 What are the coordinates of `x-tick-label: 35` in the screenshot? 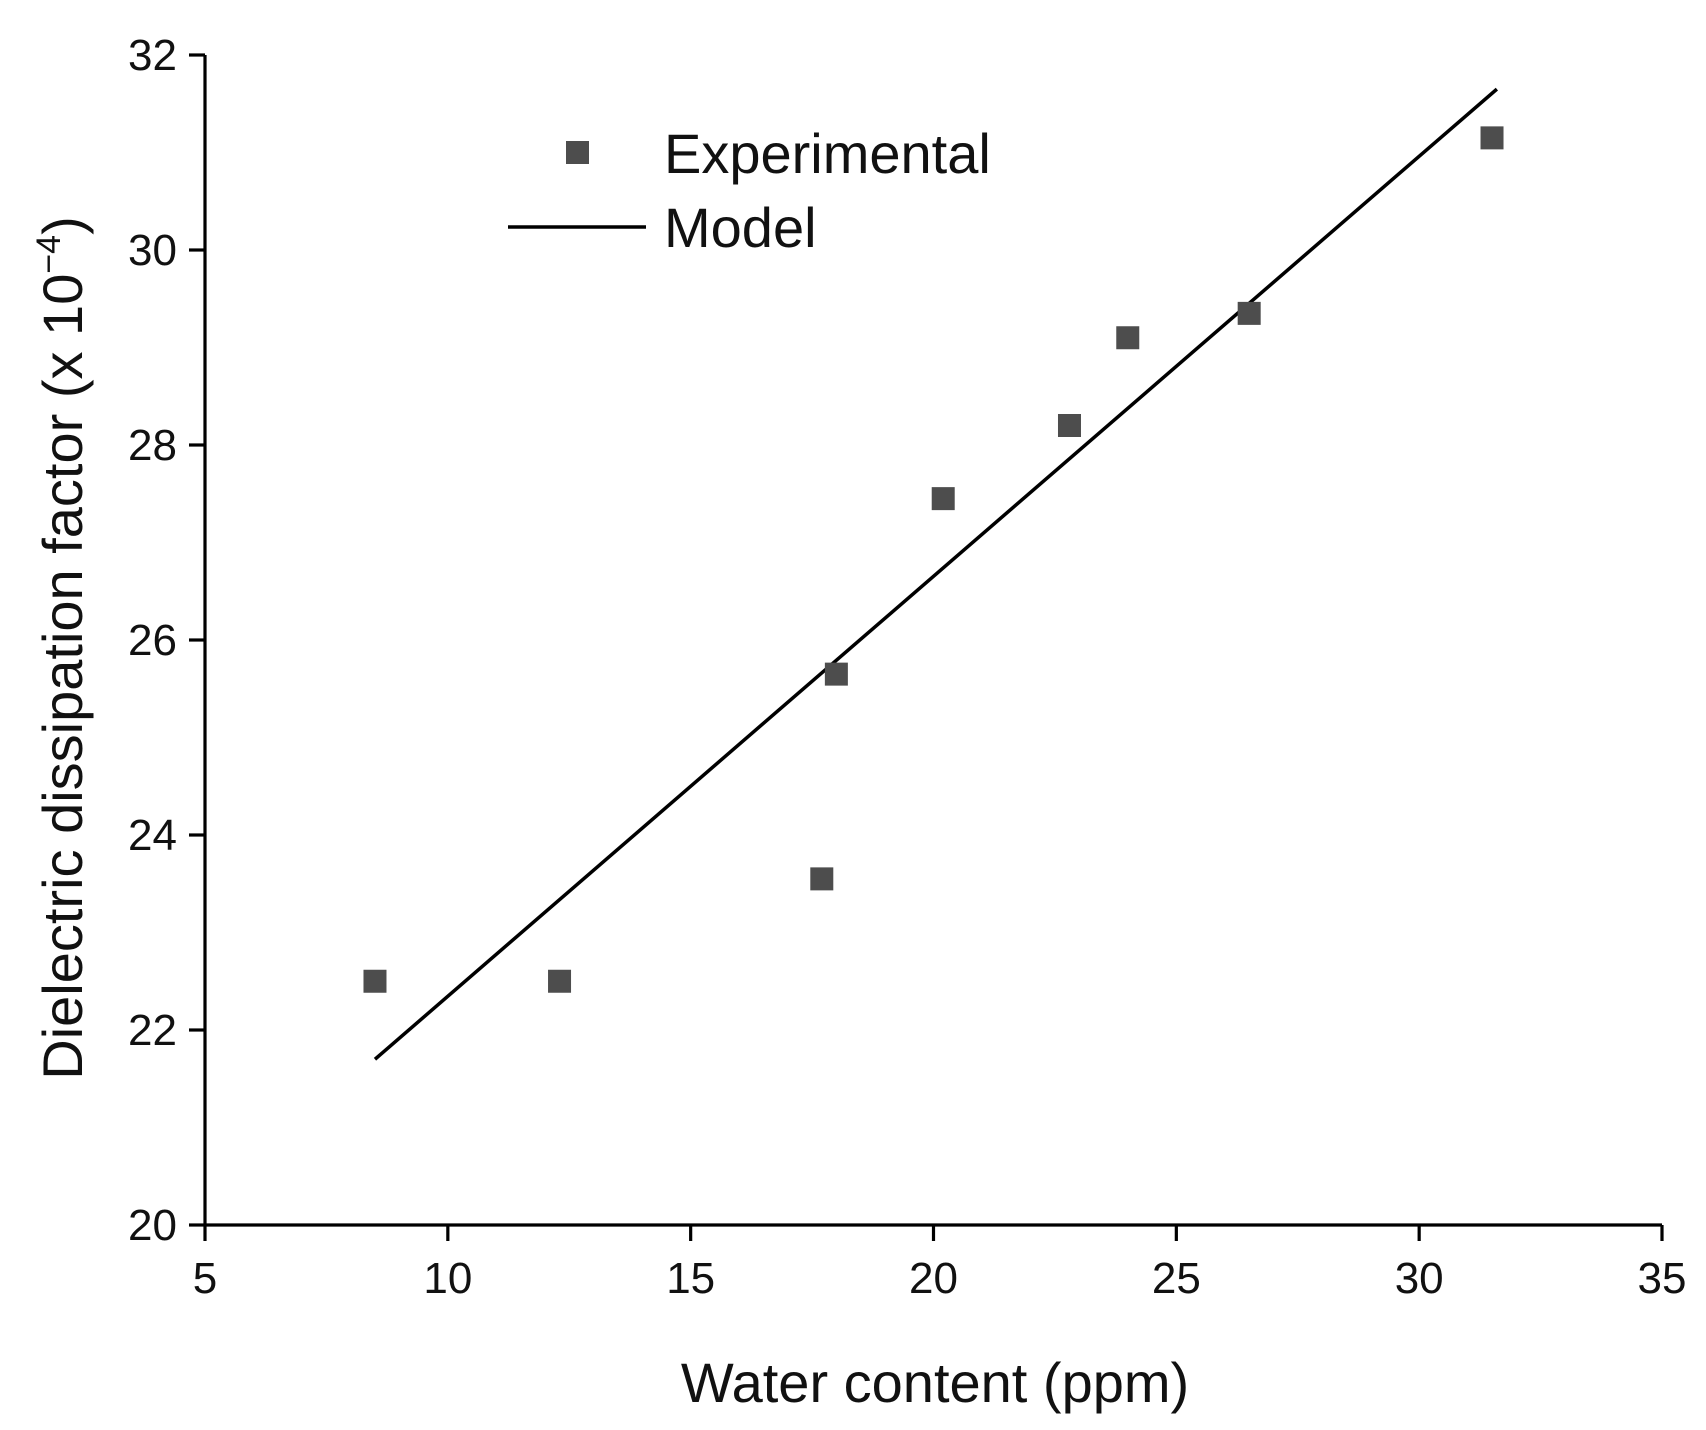 It's located at (1662, 1278).